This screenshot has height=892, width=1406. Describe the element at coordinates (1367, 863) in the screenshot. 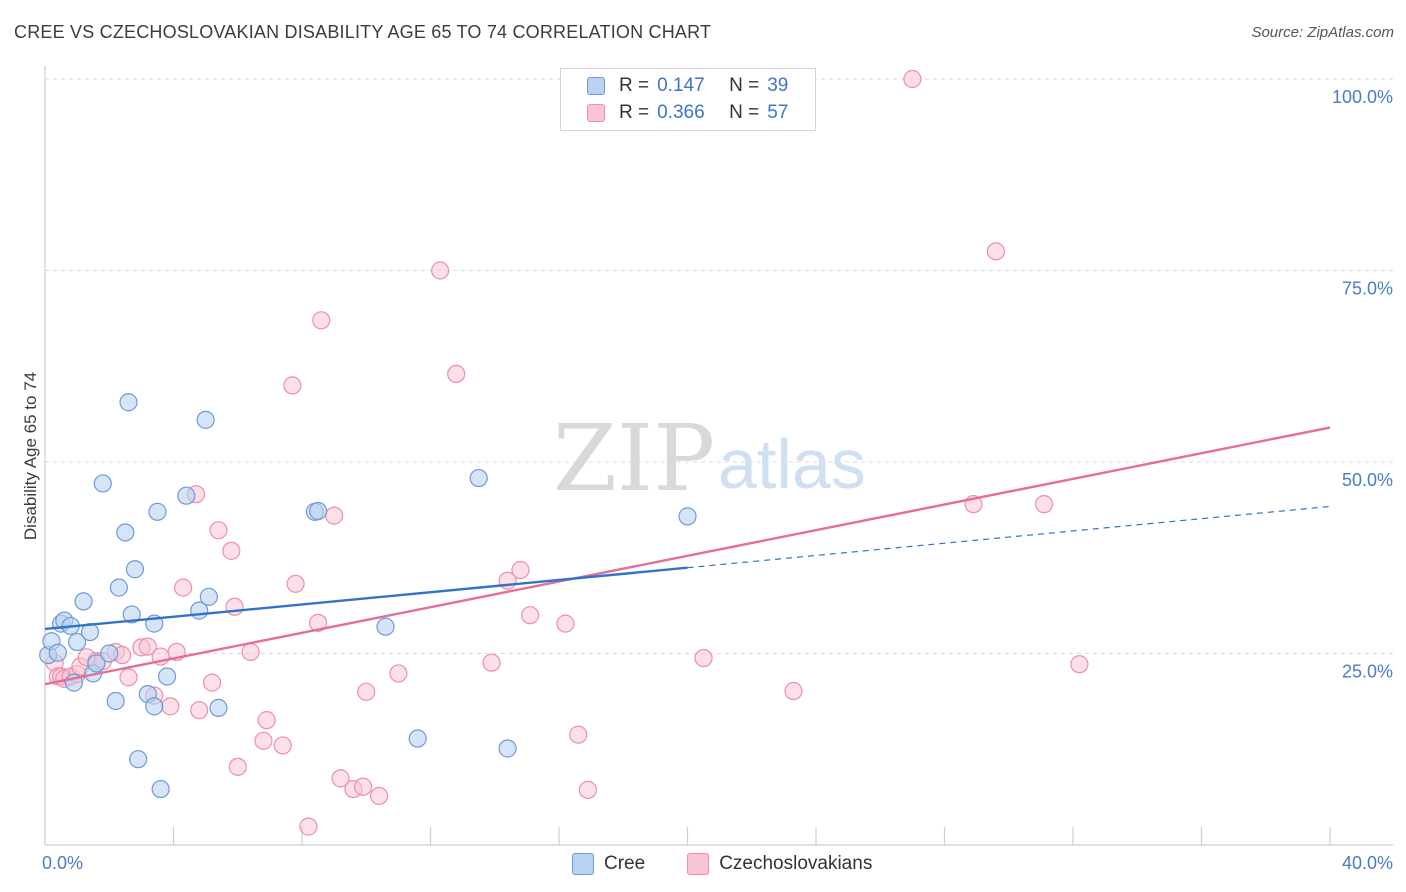

I see `x-tick-label-max: 40.0%` at that location.